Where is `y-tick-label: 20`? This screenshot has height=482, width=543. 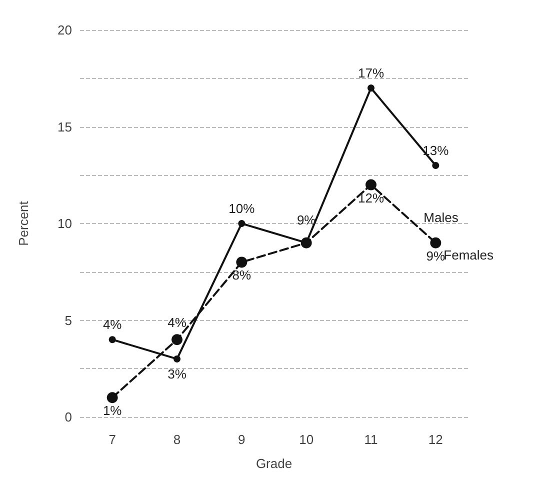
y-tick-label: 20 is located at coordinates (65, 30).